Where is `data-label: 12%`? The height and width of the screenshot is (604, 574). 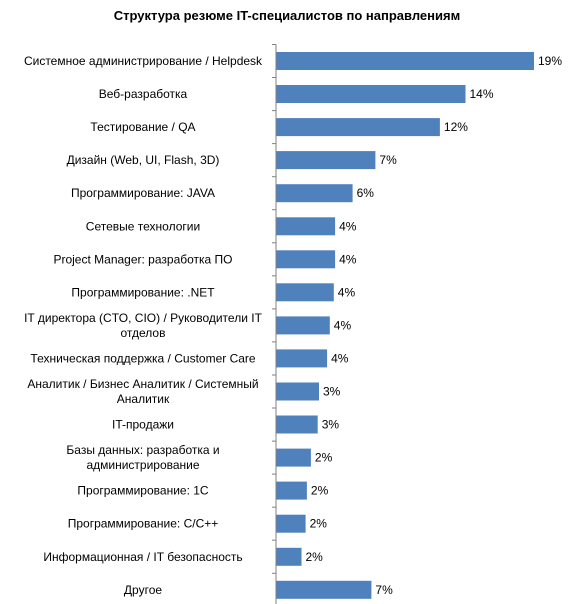
data-label: 12% is located at coordinates (456, 127).